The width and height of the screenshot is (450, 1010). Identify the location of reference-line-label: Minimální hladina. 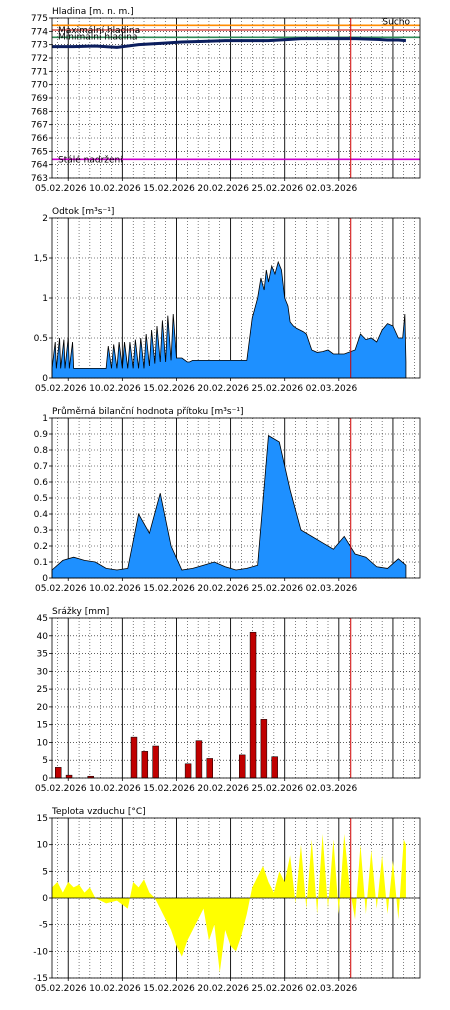
(97, 37).